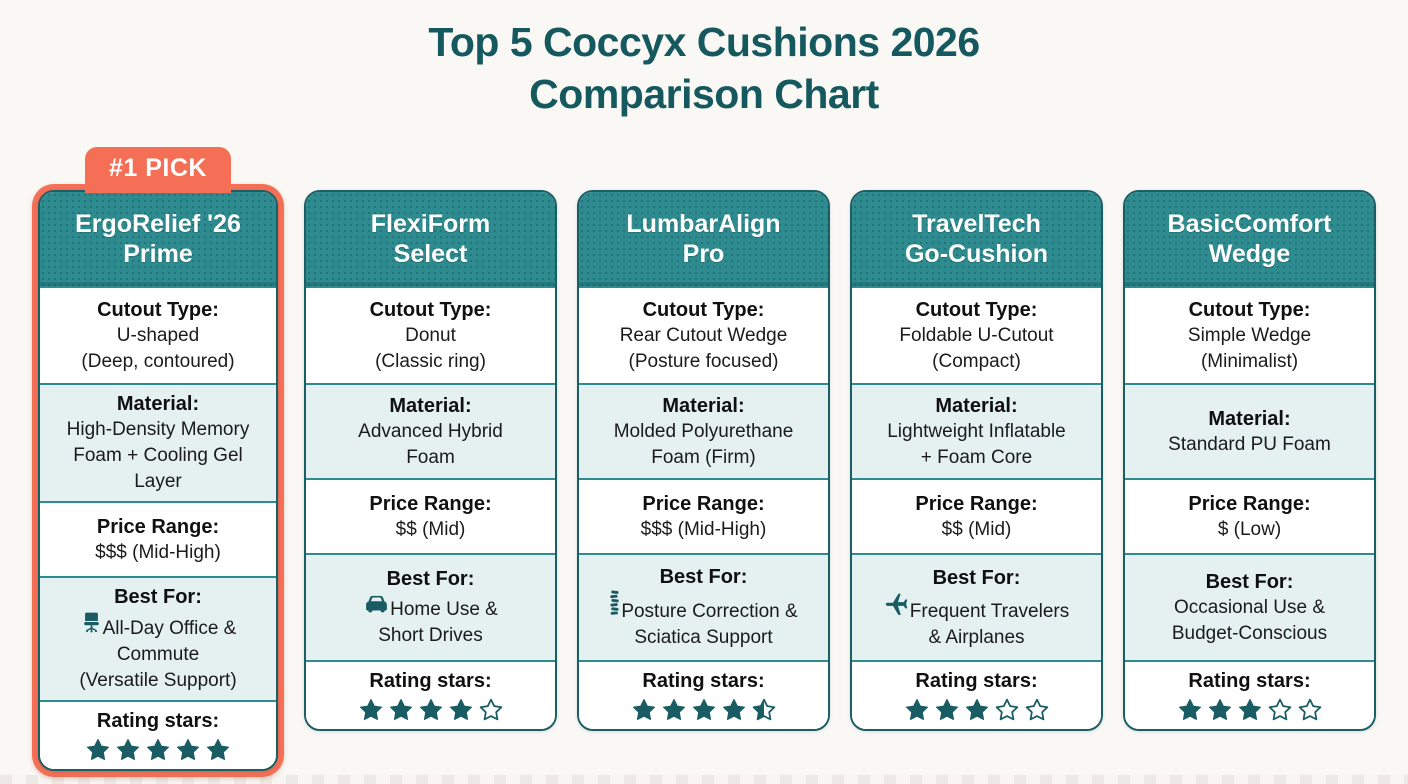 The width and height of the screenshot is (1408, 784). Describe the element at coordinates (896, 603) in the screenshot. I see `airplane-icon` at that location.